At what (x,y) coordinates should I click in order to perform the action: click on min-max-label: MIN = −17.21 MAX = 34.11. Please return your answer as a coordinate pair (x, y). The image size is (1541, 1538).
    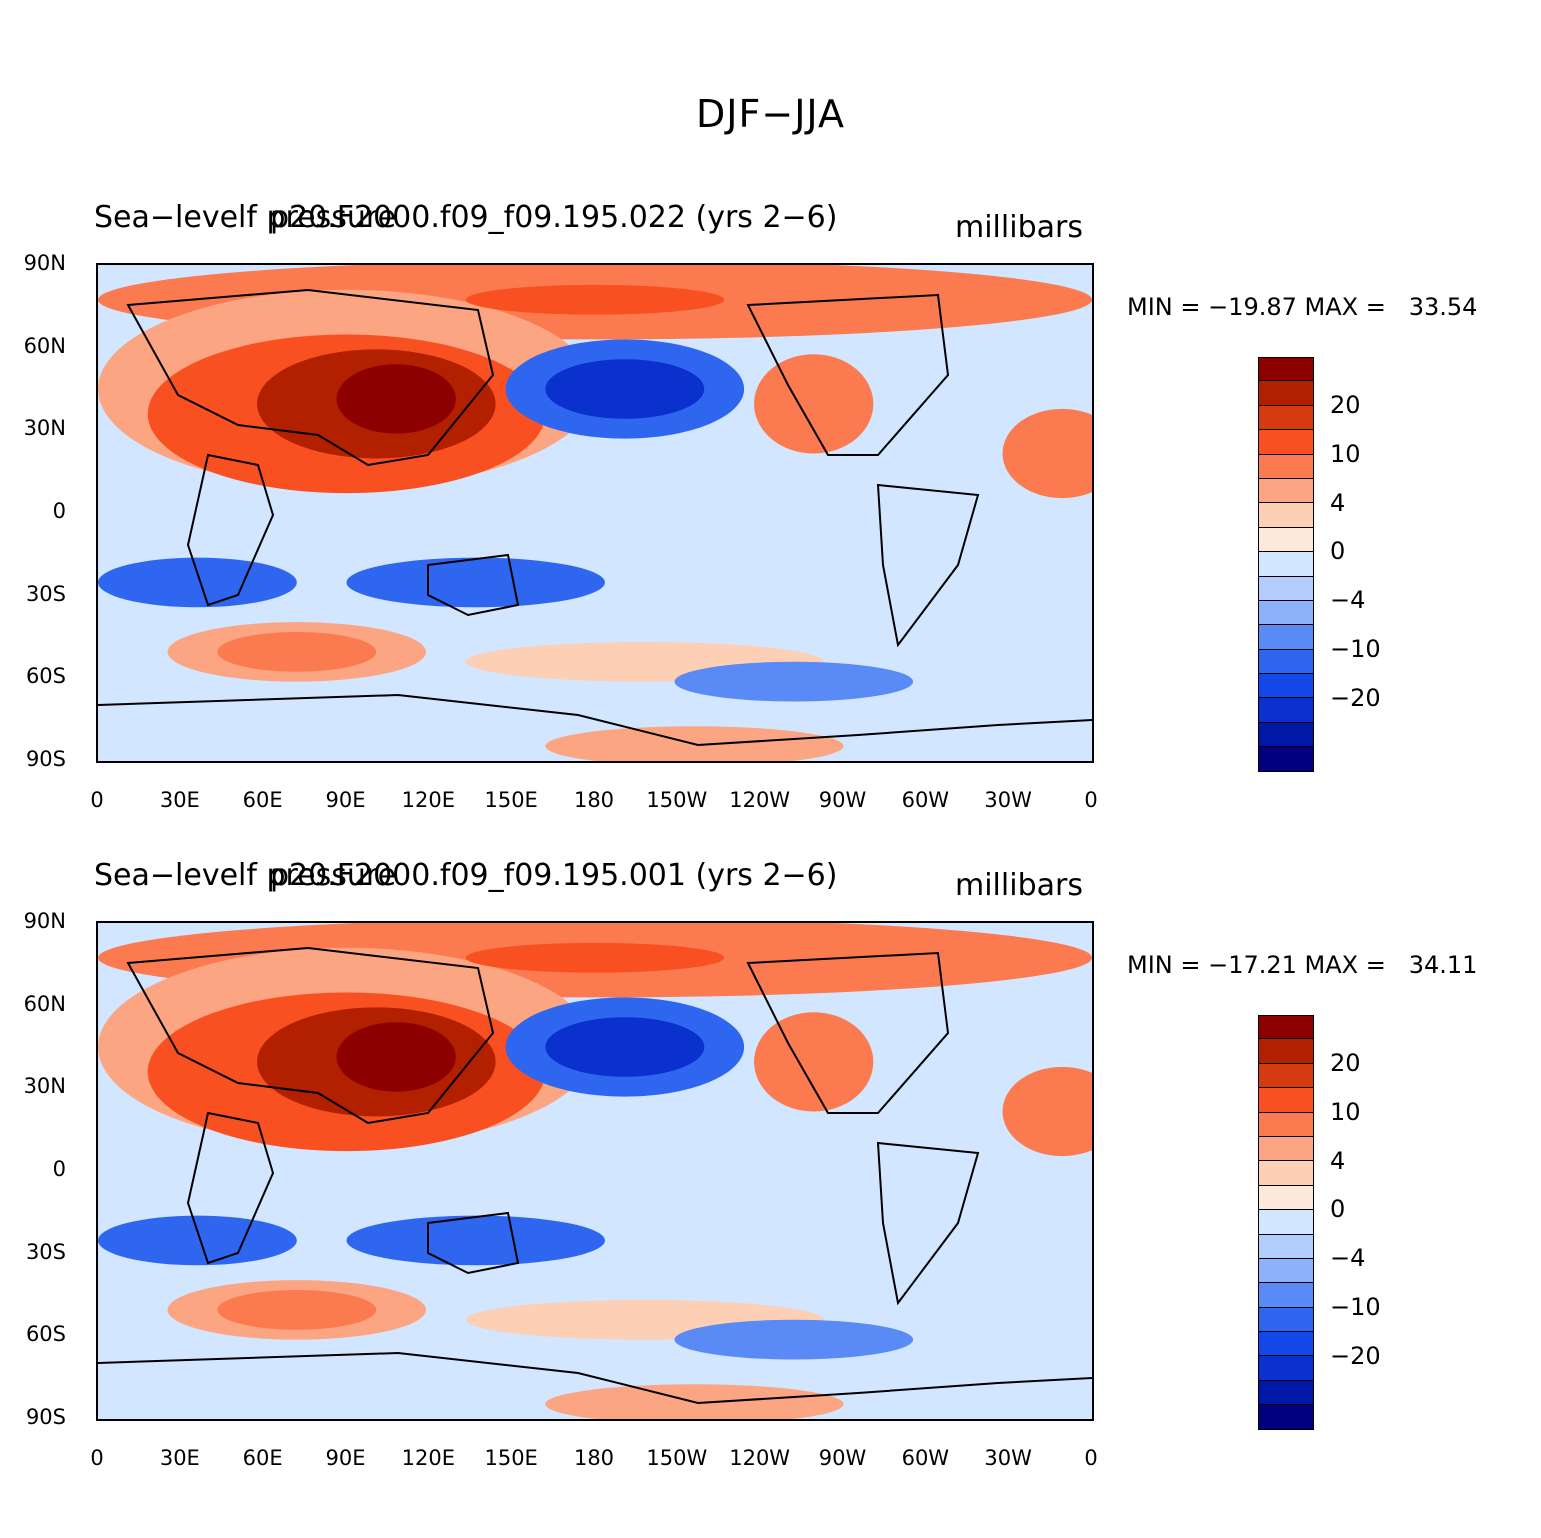
    Looking at the image, I should click on (1302, 965).